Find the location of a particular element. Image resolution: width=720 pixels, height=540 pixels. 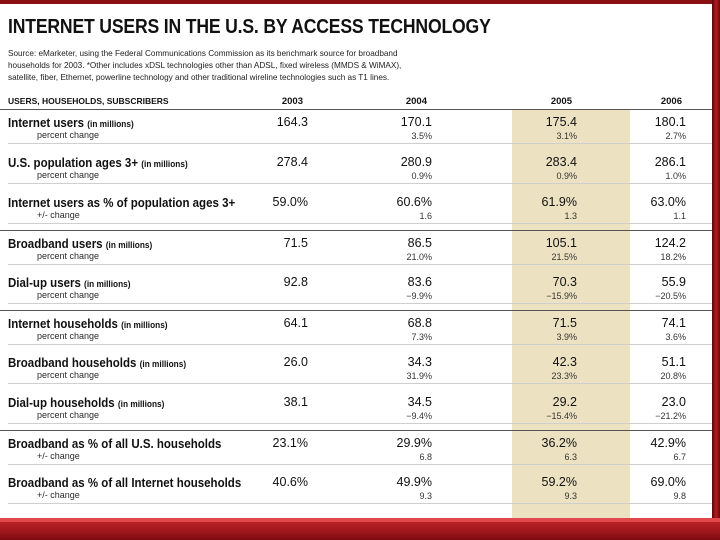

top-accent-bar is located at coordinates (360, 2).